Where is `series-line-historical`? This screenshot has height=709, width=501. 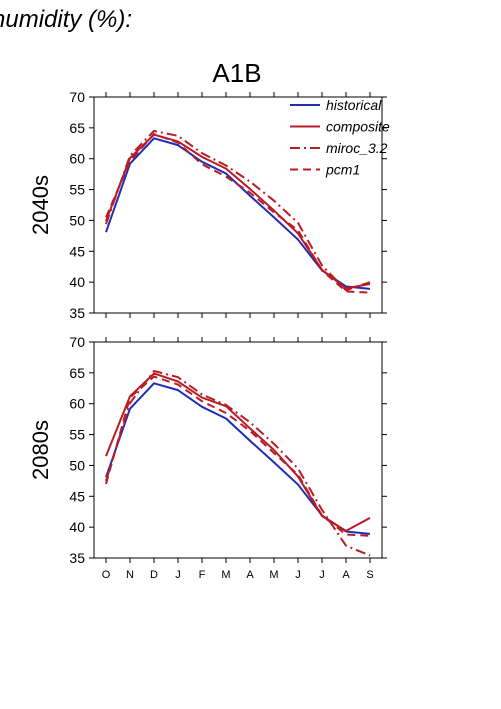 series-line-historical is located at coordinates (238, 458).